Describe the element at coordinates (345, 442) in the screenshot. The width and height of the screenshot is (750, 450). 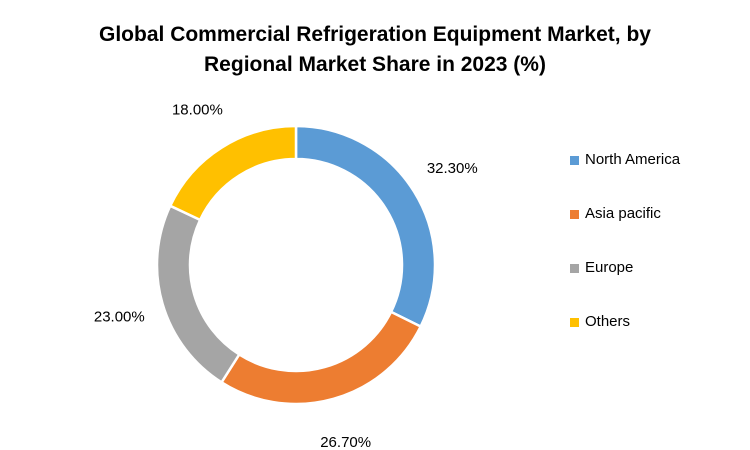
I see `data-label-asia-pacific: 26.70%` at that location.